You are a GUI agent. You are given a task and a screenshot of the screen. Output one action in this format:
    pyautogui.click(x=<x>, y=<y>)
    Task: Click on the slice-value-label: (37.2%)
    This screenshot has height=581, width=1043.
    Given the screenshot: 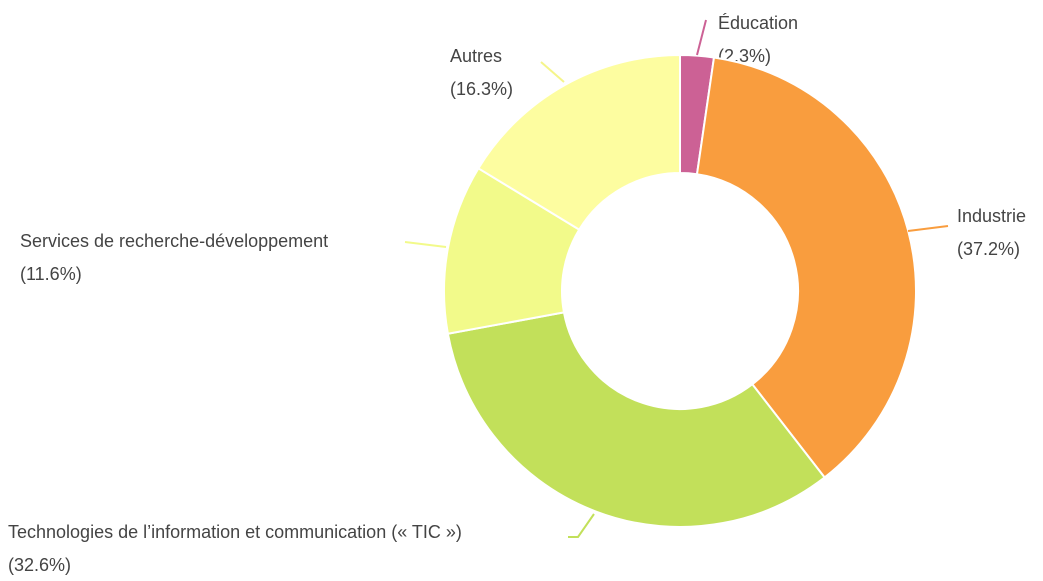 What is the action you would take?
    pyautogui.click(x=988, y=249)
    